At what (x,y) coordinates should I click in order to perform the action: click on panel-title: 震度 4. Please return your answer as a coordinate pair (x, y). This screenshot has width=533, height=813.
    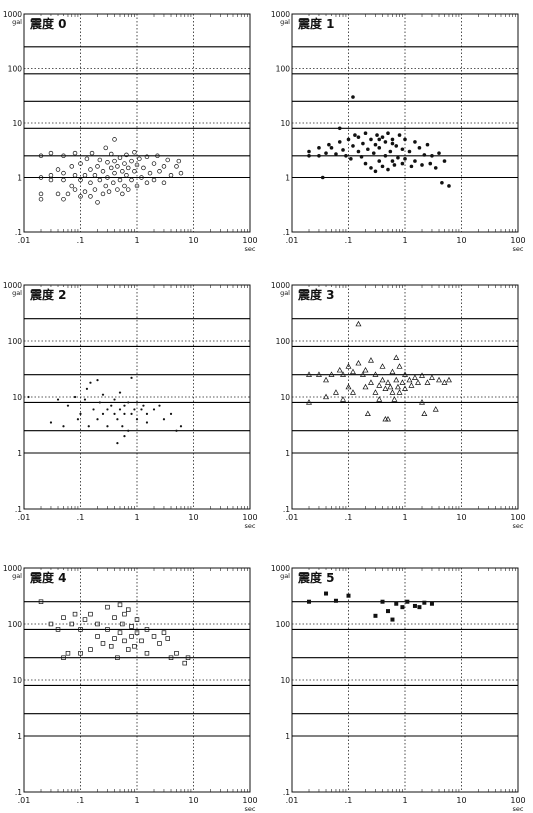
    Looking at the image, I should click on (48, 577).